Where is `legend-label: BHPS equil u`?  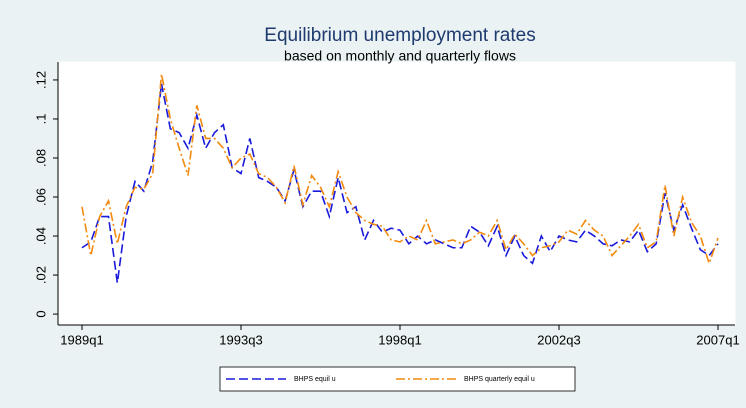 legend-label: BHPS equil u is located at coordinates (315, 379).